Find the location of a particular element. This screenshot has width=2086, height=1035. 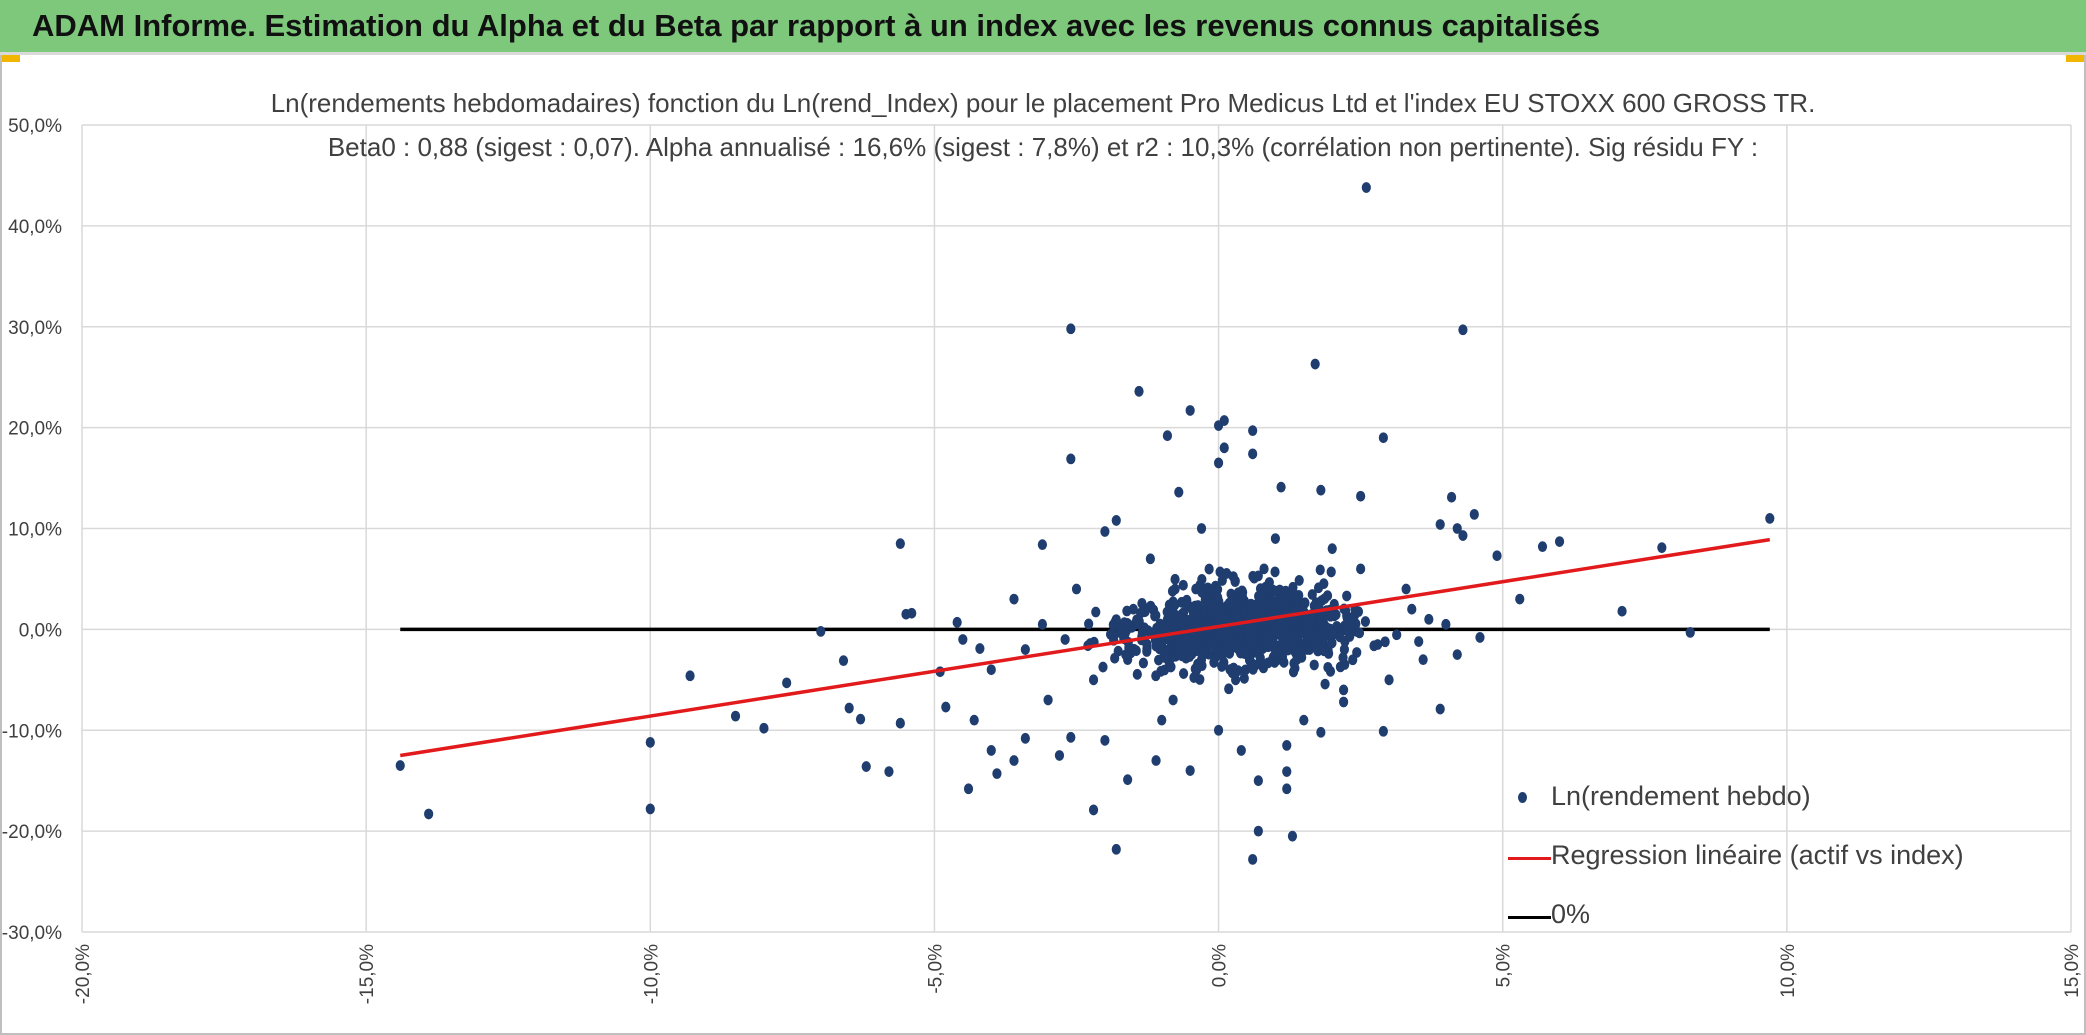

legend-marker-points is located at coordinates (1522, 797).